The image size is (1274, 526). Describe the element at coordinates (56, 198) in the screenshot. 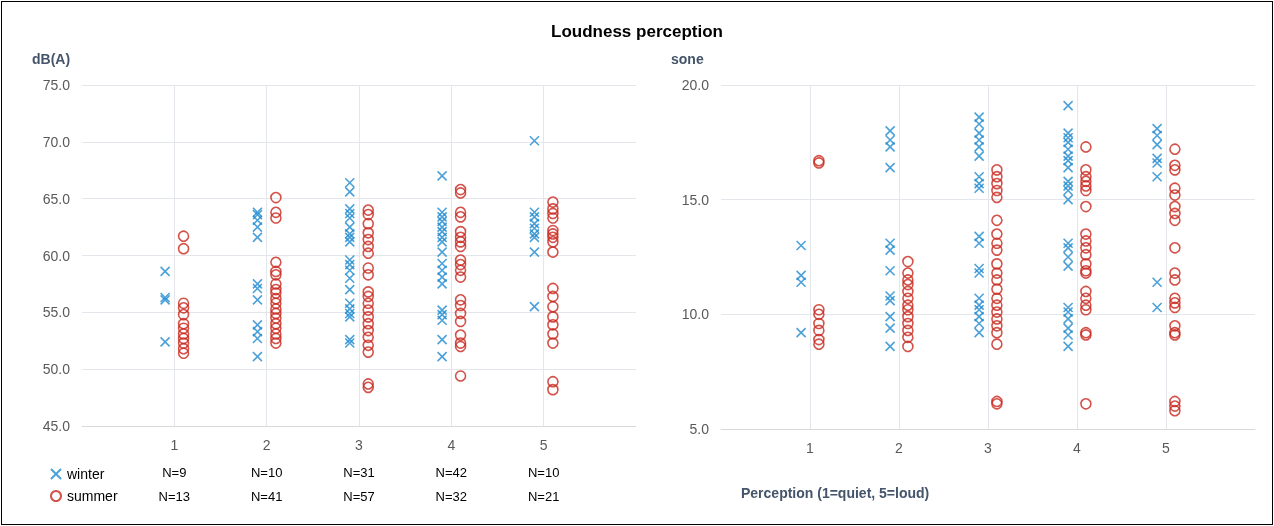

I see `y-tick-label: 65.0` at that location.